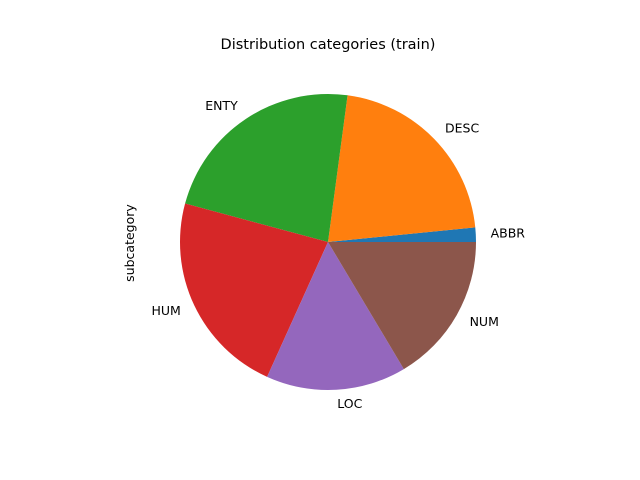 The image size is (640, 480). I want to click on pie-slice-loc, so click(335, 316).